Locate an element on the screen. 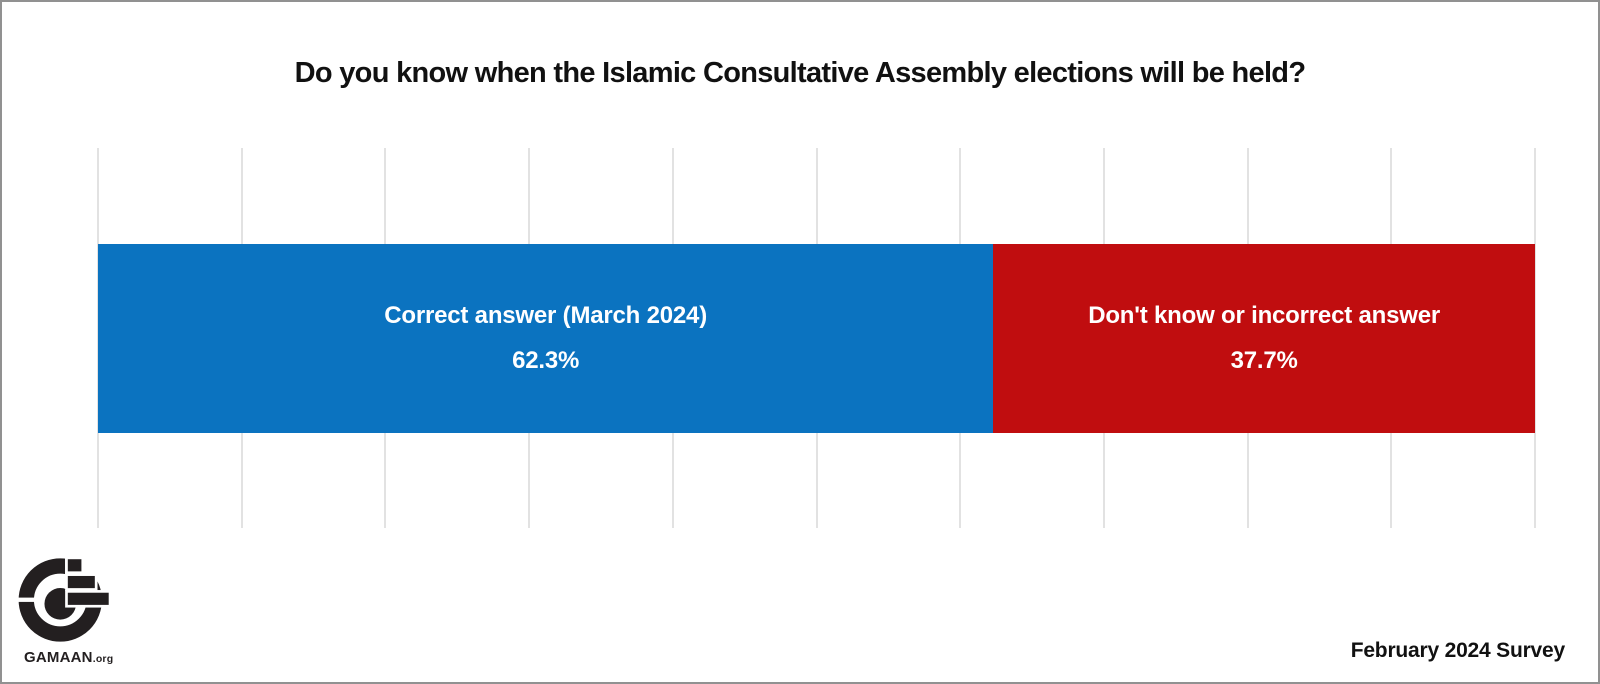  gamaan-logo-text: GAMAAN.org is located at coordinates (81, 657).